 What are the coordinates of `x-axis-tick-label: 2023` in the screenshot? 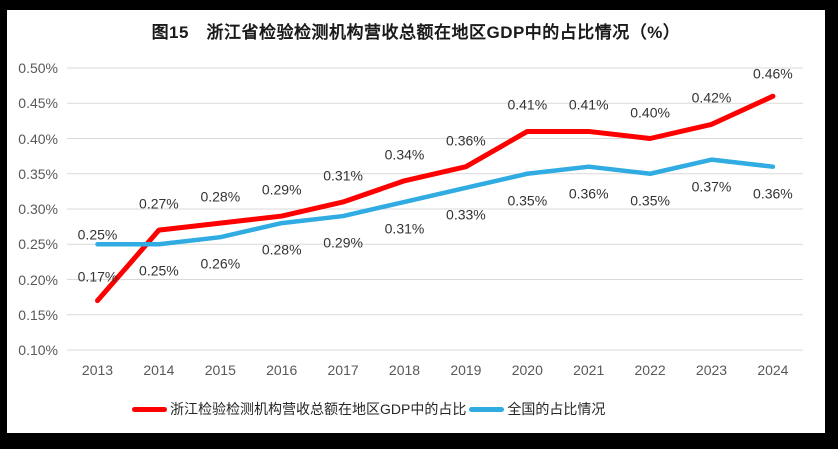 It's located at (711, 370).